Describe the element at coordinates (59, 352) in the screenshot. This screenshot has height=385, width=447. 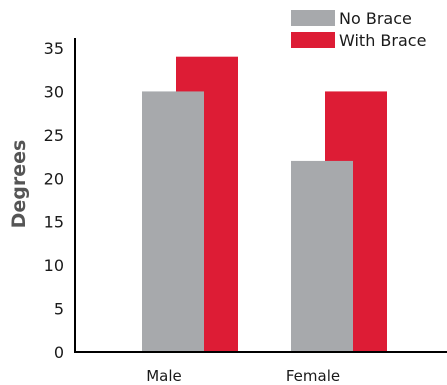
I see `y-tick-label: 0` at that location.